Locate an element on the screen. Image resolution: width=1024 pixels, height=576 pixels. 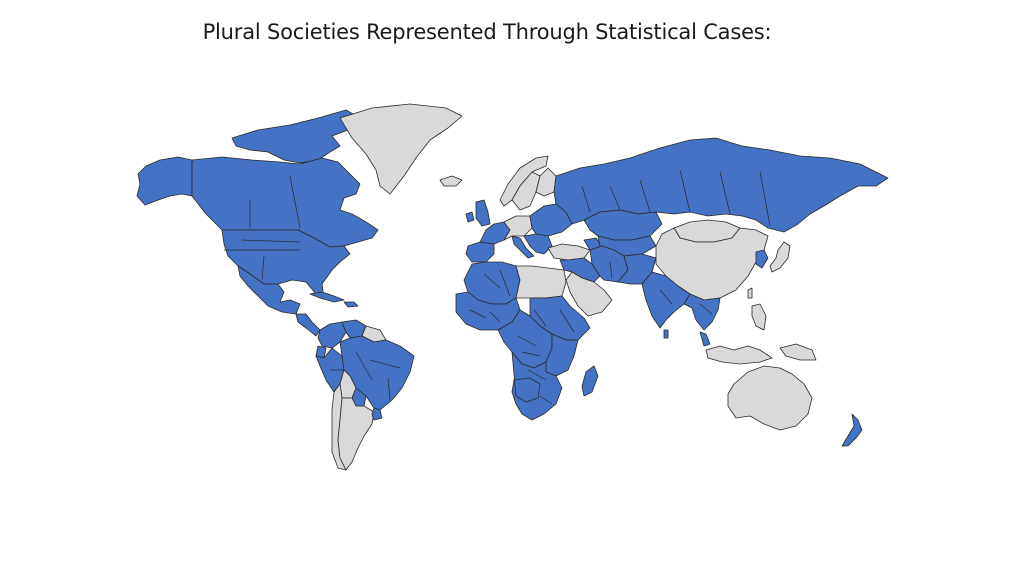
region-ireland is located at coordinates (470, 217).